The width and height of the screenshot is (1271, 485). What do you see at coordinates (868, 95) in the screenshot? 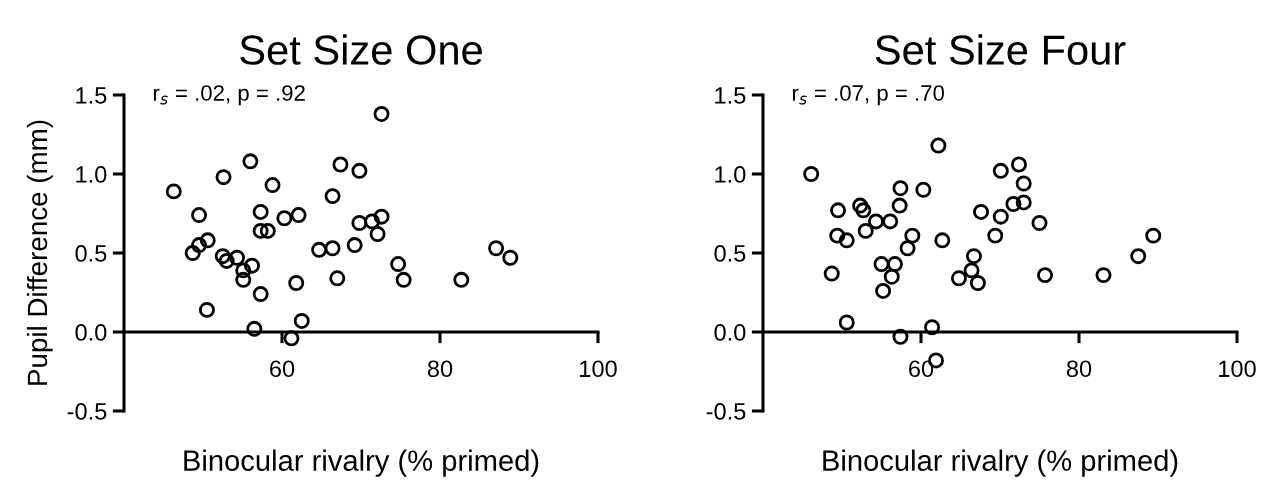
I see `annotation: r$_{s}$ = .07, p = .70` at bounding box center [868, 95].